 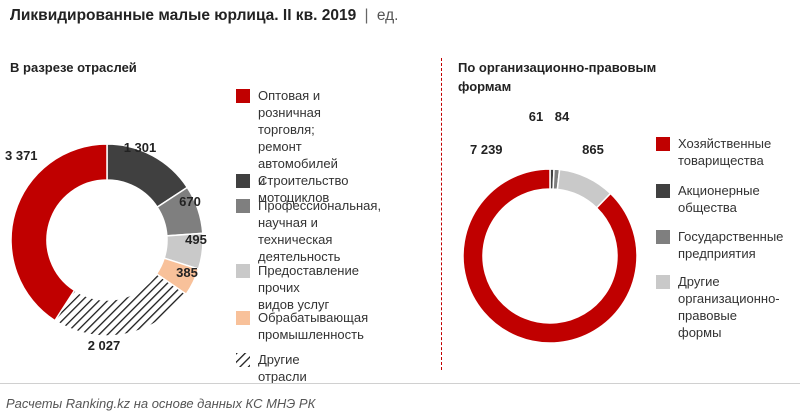 I want to click on legend-item-other-forms: Другие организационно- правовые формы, so click(x=718, y=307).